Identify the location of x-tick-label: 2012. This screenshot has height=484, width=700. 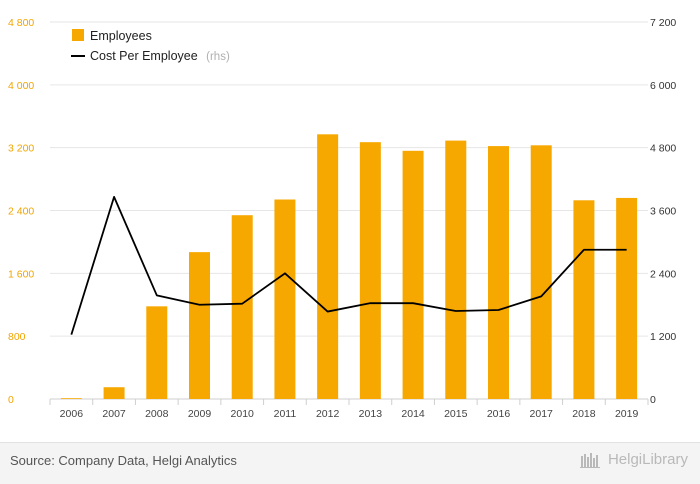
(328, 414).